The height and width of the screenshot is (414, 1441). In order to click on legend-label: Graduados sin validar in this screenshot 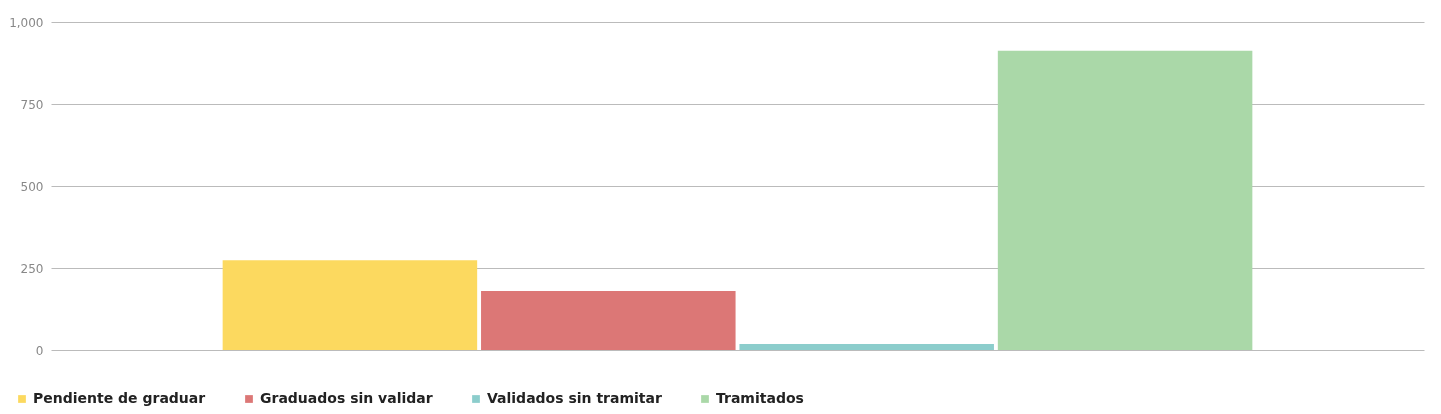, I will do `click(346, 398)`.